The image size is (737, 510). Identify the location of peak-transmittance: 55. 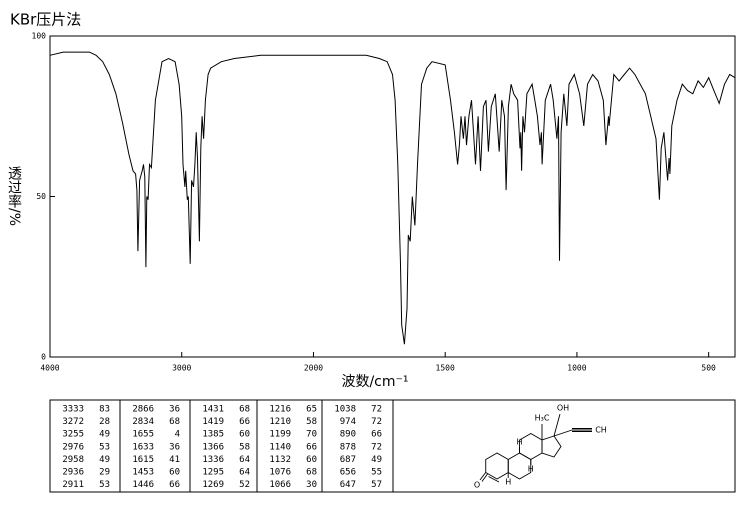
(376, 473).